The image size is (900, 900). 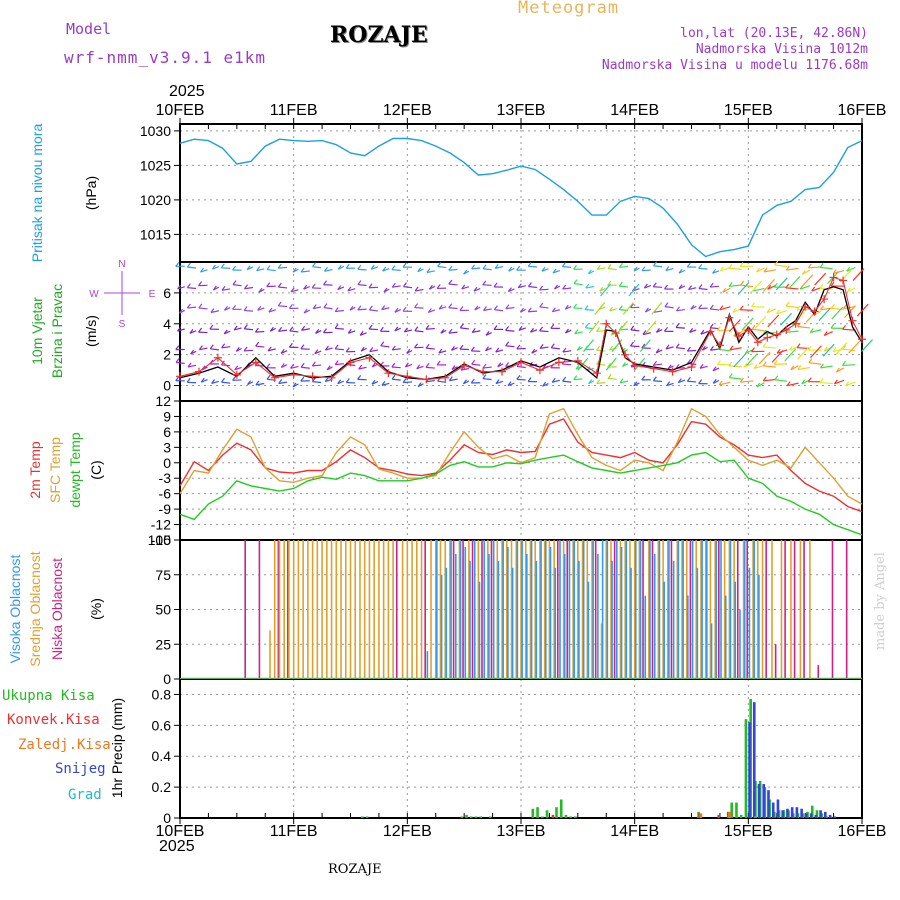 I want to click on precip-legend-2: Zaledj.Kisa, so click(x=64, y=745).